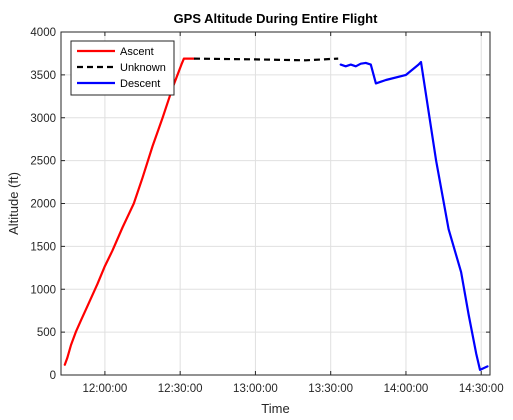 The height and width of the screenshot is (420, 513). What do you see at coordinates (43, 119) in the screenshot?
I see `y-tick-label-6: 3000` at bounding box center [43, 119].